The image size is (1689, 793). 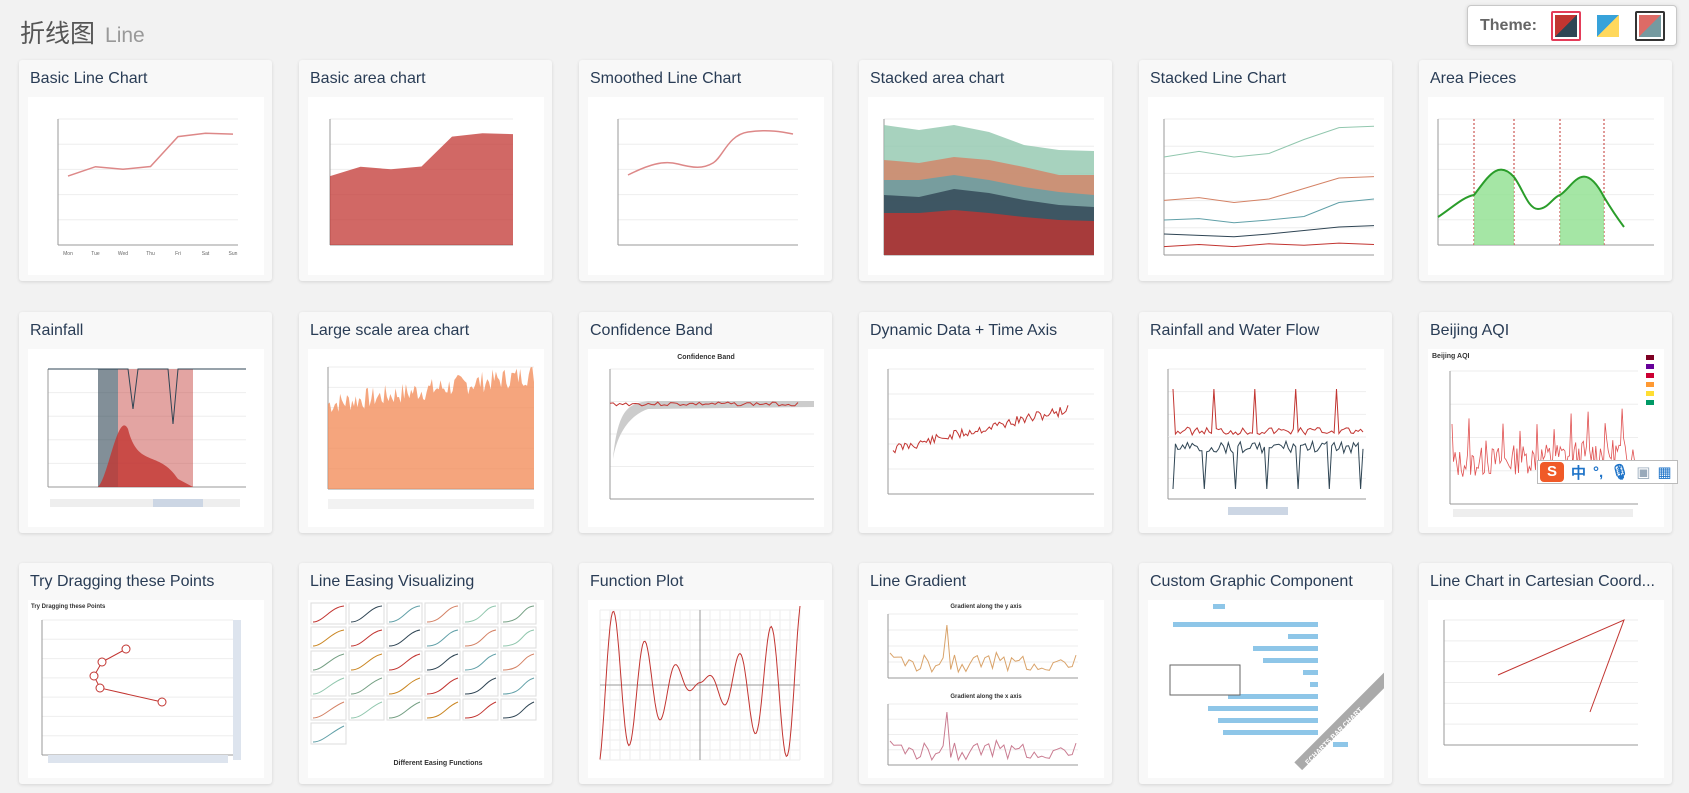 I want to click on example-title: Function Plot, so click(x=637, y=581).